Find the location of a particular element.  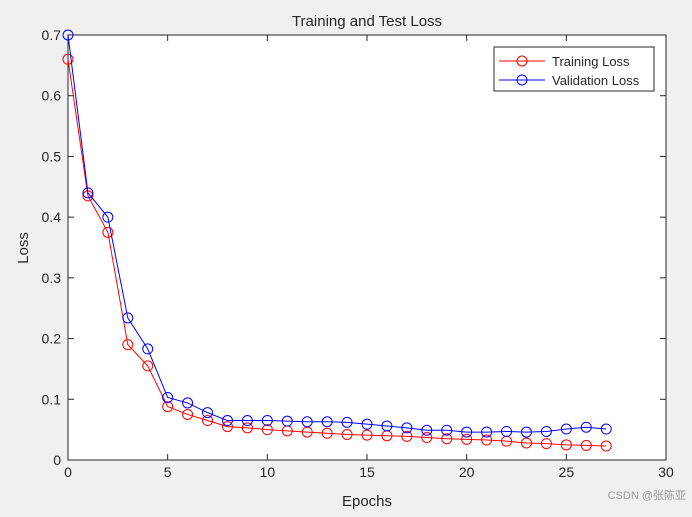

chart-title: Training and Test Loss is located at coordinates (367, 21).